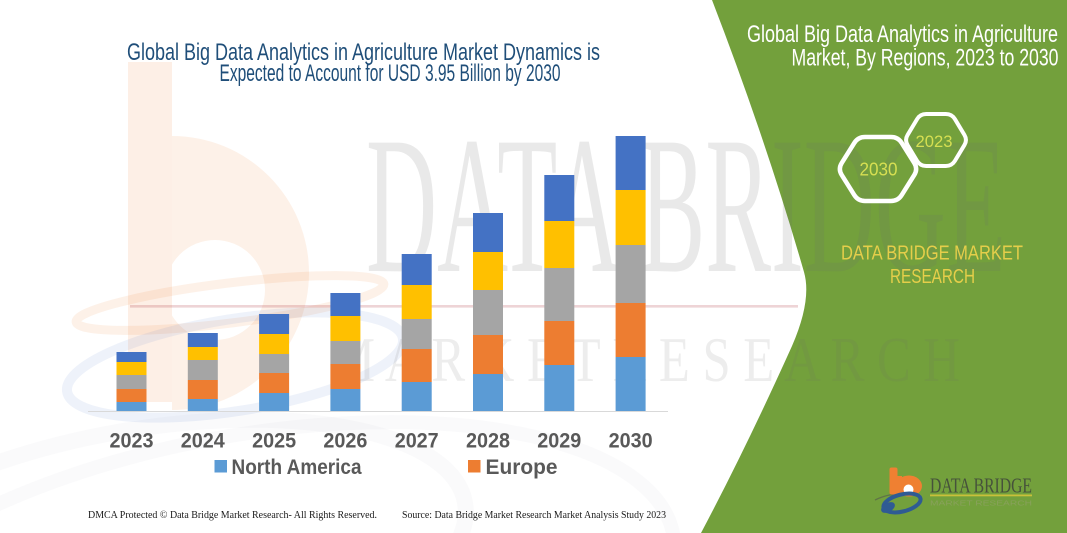  What do you see at coordinates (345, 441) in the screenshot?
I see `svg-text: 2026` at bounding box center [345, 441].